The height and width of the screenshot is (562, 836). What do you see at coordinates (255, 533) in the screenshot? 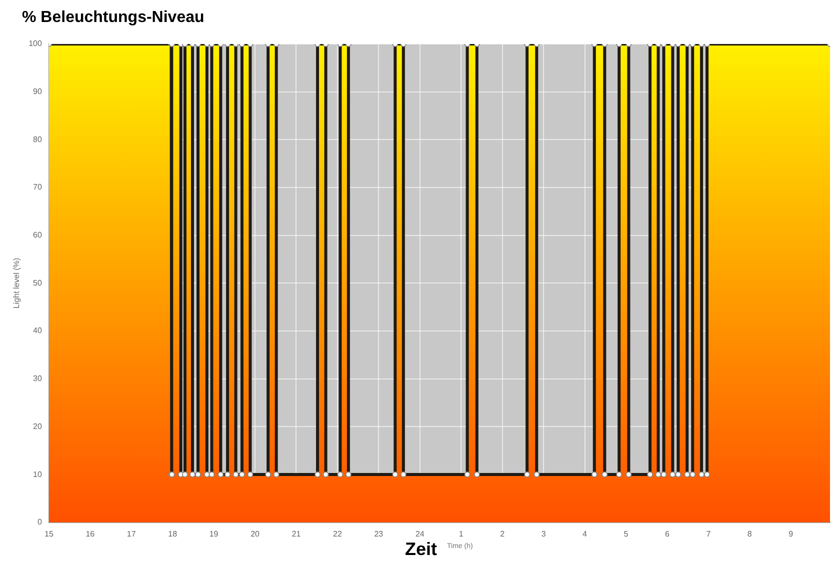
I see `x-tick-label: 20` at bounding box center [255, 533].